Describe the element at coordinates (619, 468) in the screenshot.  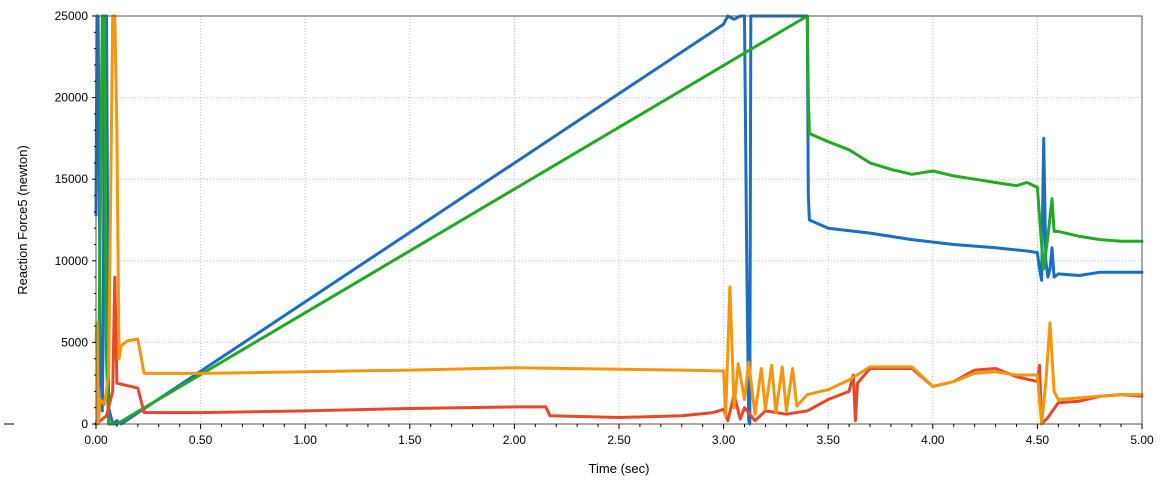
I see `x-axis-title: Time (sec)` at that location.